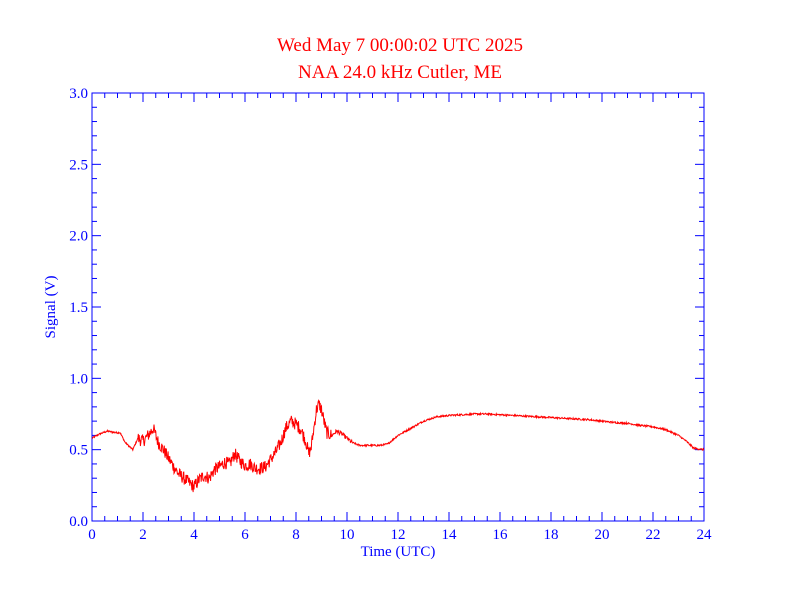 The image size is (792, 612). What do you see at coordinates (194, 535) in the screenshot?
I see `x-tick-label: 4` at bounding box center [194, 535].